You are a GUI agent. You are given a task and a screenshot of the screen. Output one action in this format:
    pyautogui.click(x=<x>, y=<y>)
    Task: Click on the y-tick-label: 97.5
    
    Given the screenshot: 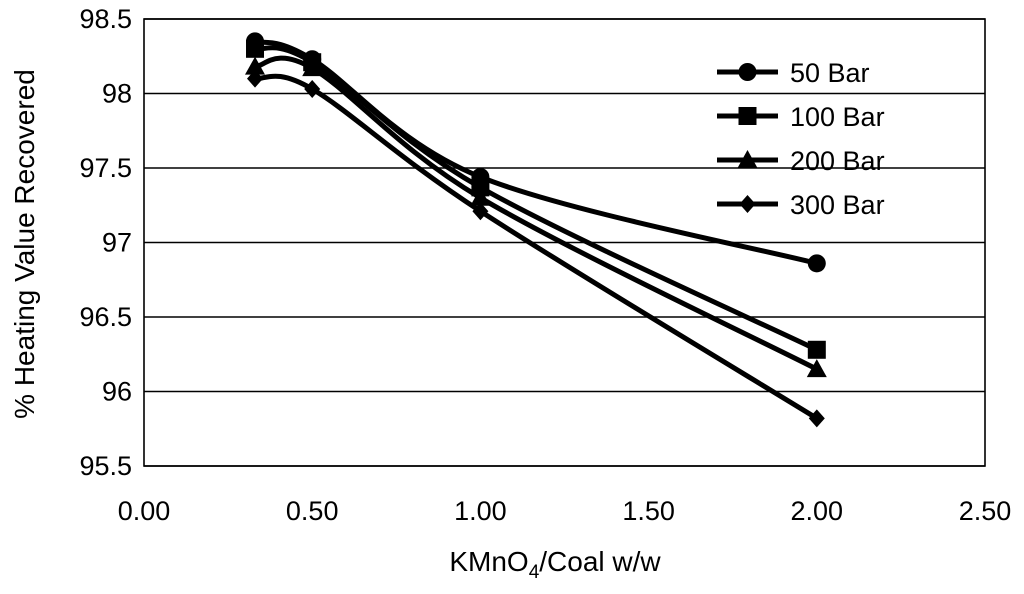 What is the action you would take?
    pyautogui.click(x=105, y=168)
    